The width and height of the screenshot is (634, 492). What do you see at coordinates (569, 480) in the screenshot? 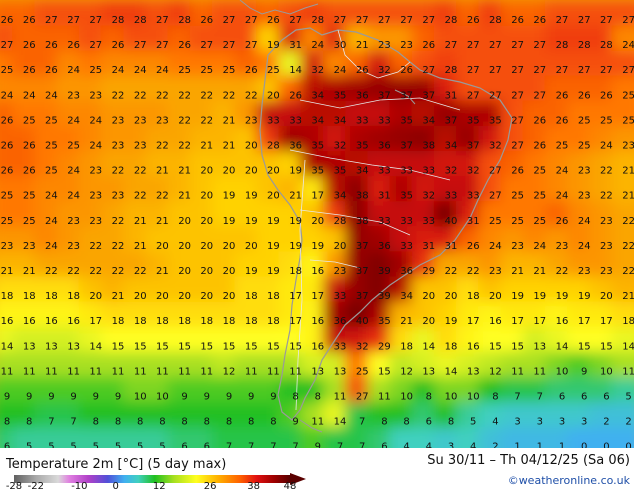
I see `site-credit: ©weatheronline.co.uk` at bounding box center [569, 480].